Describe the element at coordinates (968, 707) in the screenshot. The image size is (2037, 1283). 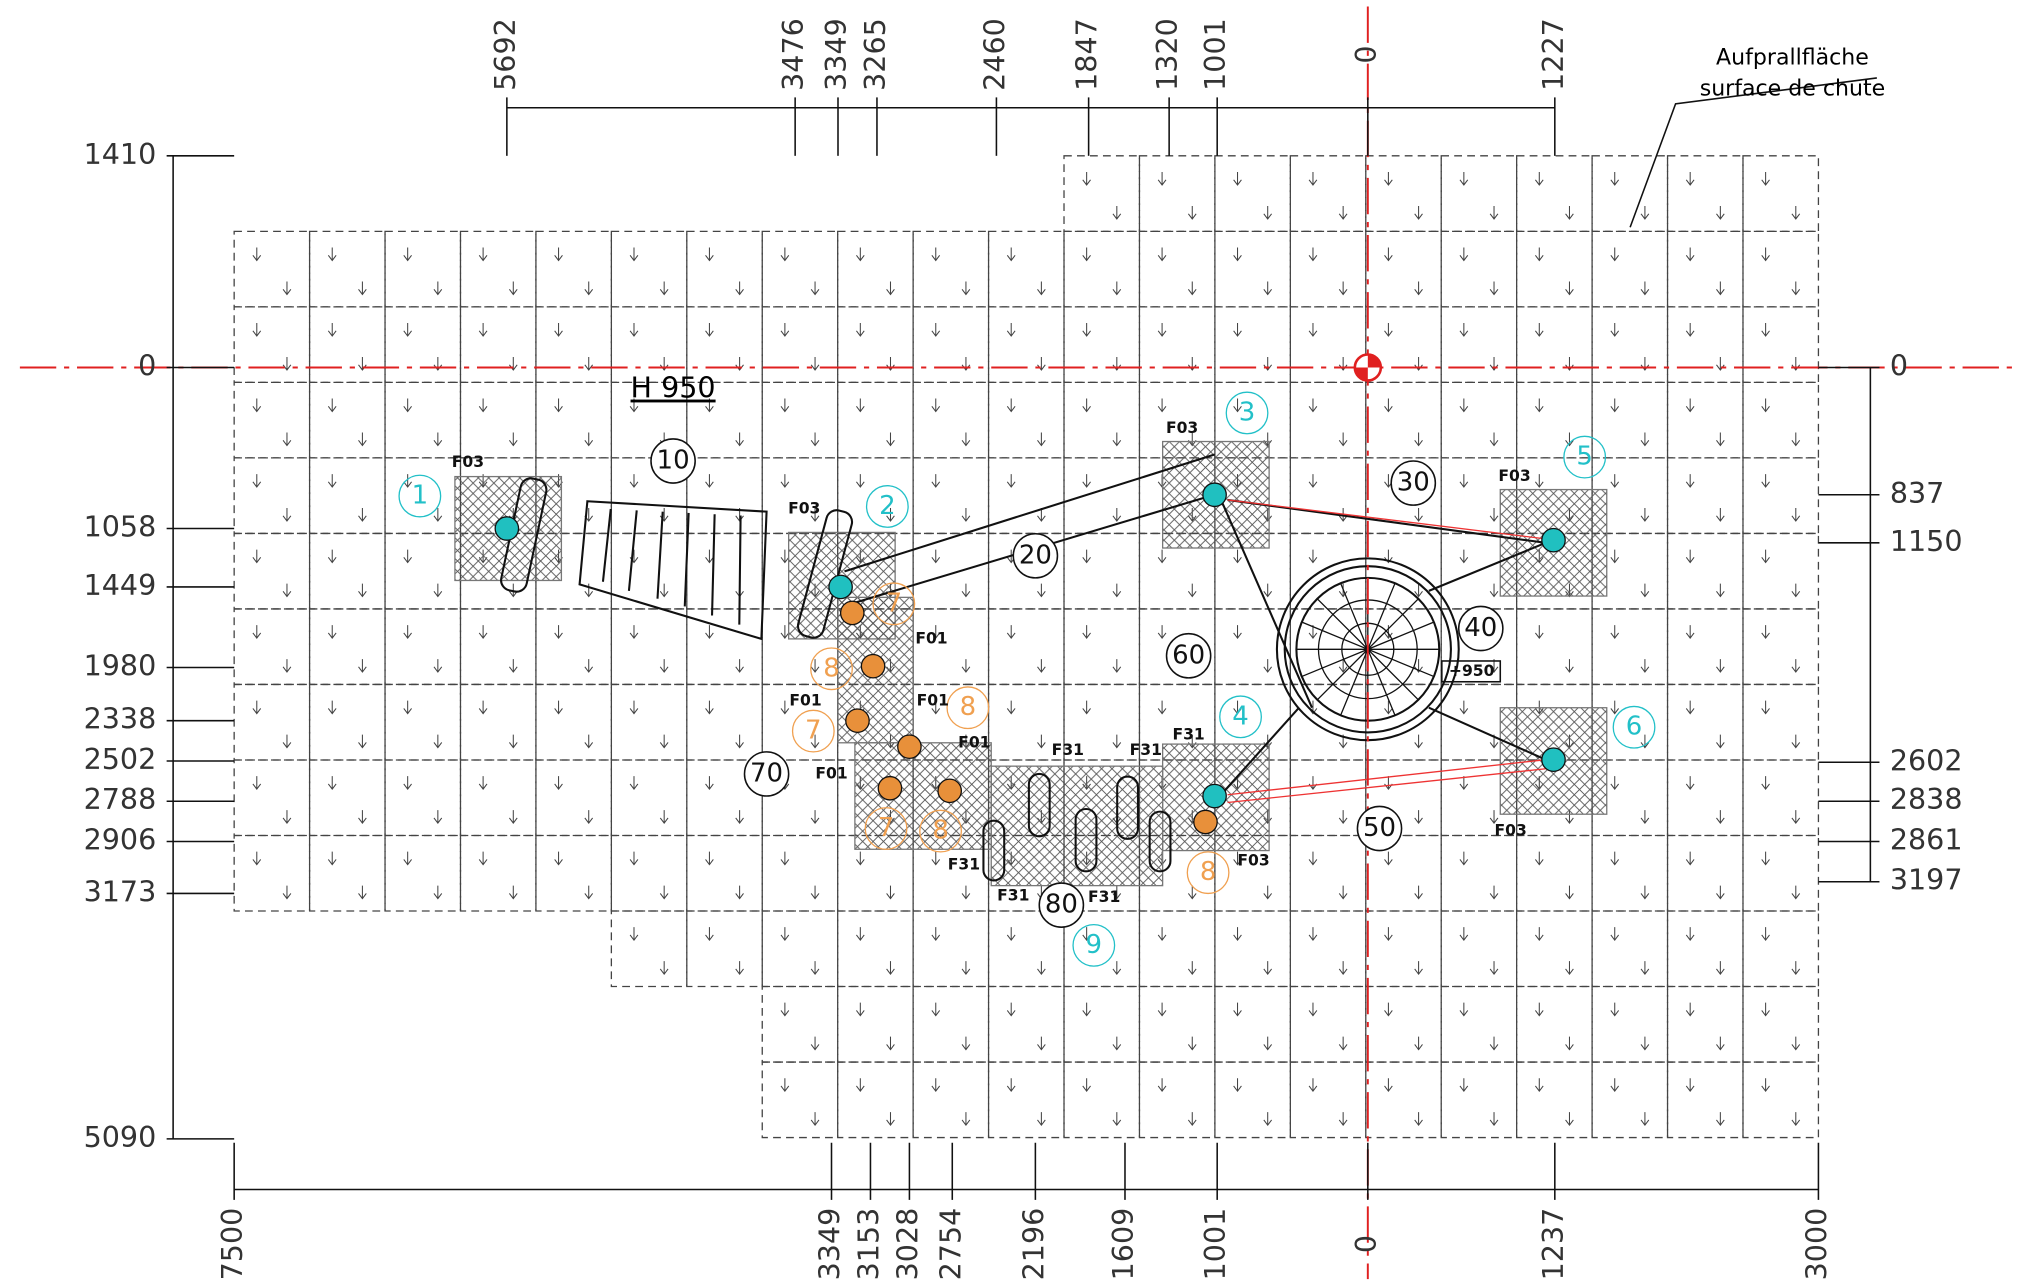
I see `foundation-label: 8` at that location.